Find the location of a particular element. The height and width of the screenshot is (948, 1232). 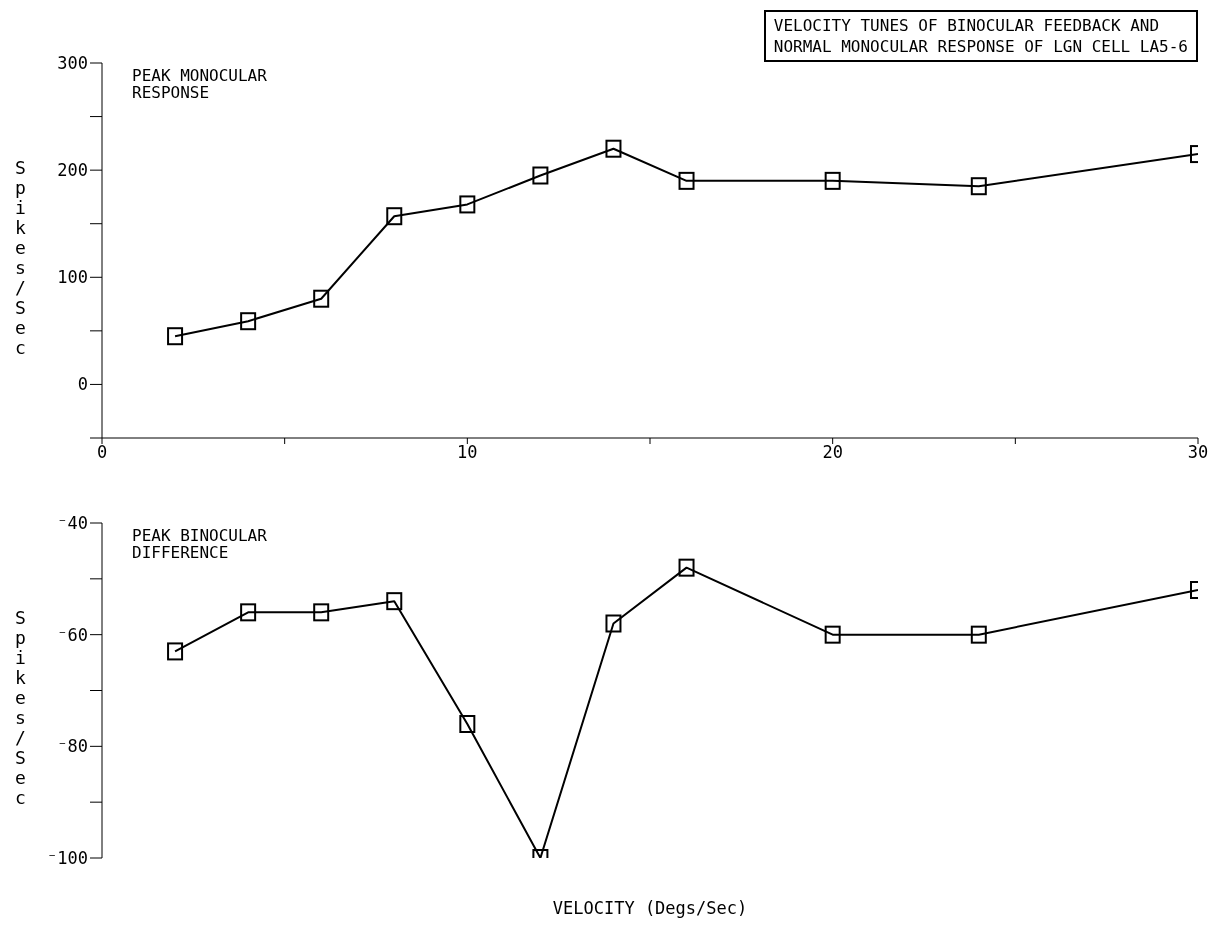

y-tick-label: ⁻60 is located at coordinates (72, 634).